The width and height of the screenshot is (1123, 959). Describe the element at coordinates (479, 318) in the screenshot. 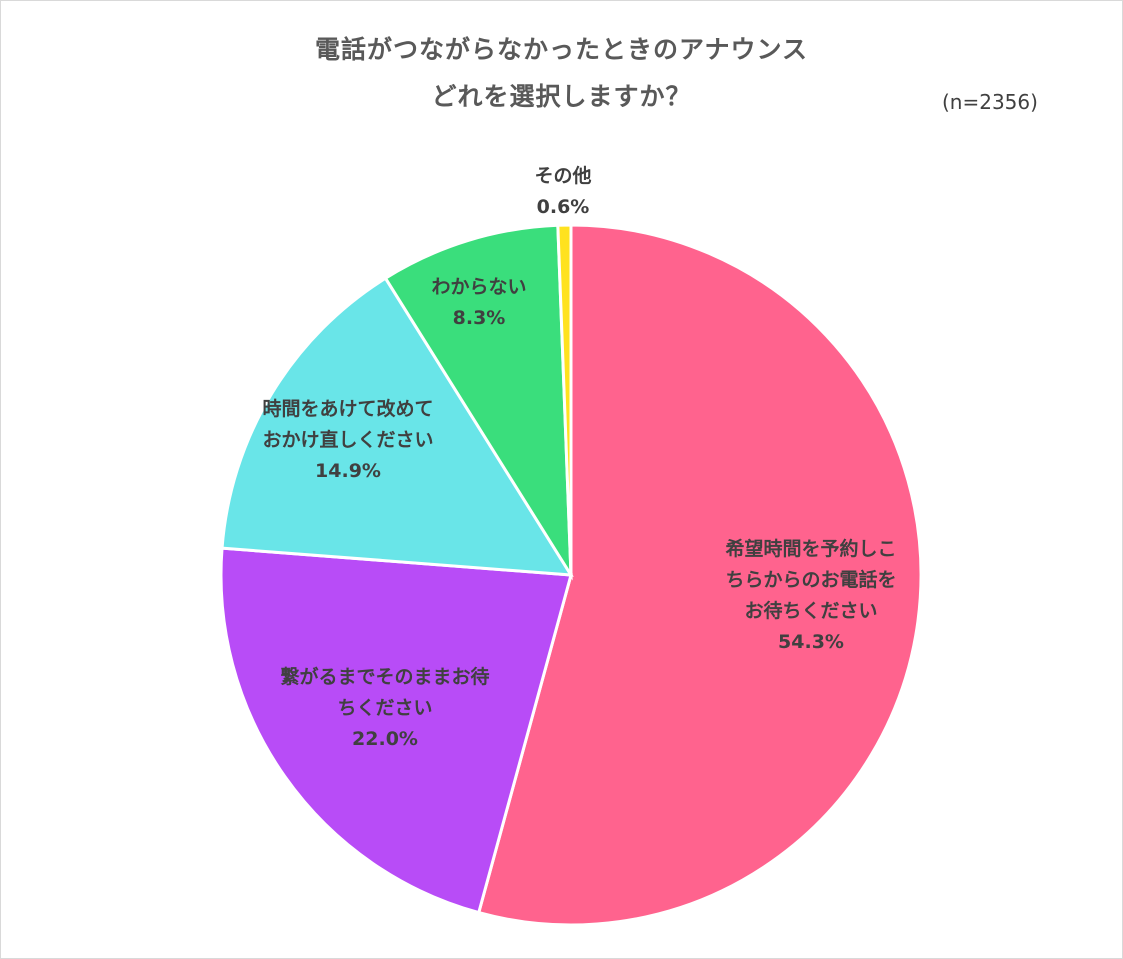

I see `slice-value-label: 8.3%` at that location.